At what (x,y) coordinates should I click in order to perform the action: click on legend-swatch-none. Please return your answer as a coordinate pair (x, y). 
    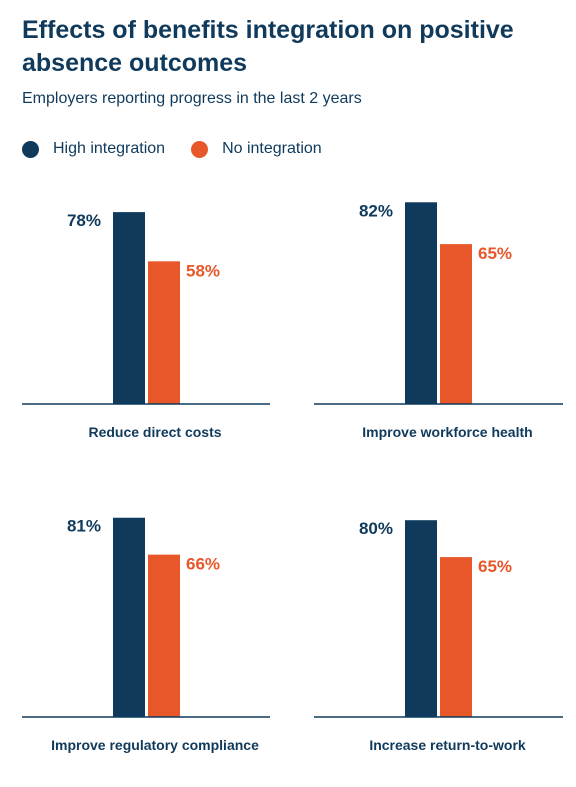
    Looking at the image, I should click on (200, 149).